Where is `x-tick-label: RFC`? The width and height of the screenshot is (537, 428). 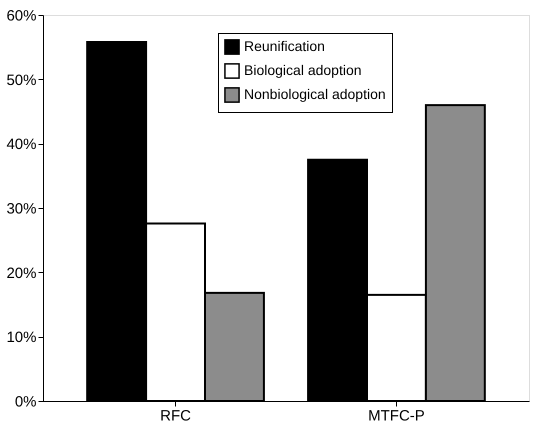 x-tick-label: RFC is located at coordinates (176, 416).